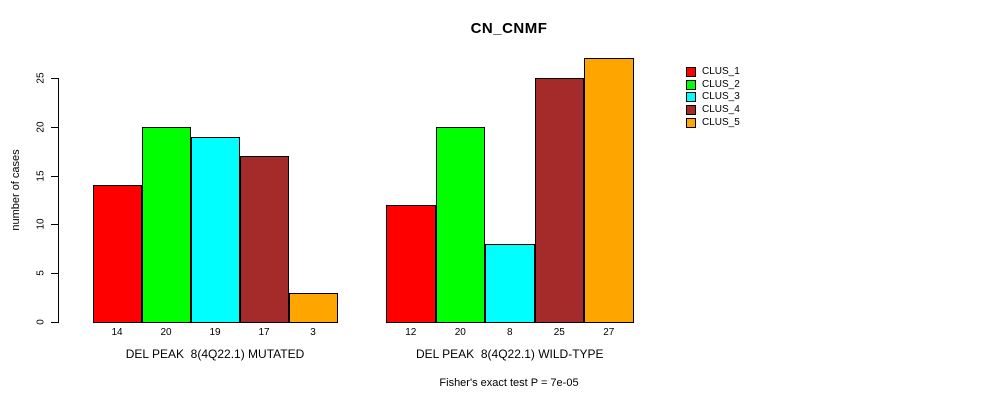  What do you see at coordinates (609, 332) in the screenshot?
I see `bar-value-label: 27` at bounding box center [609, 332].